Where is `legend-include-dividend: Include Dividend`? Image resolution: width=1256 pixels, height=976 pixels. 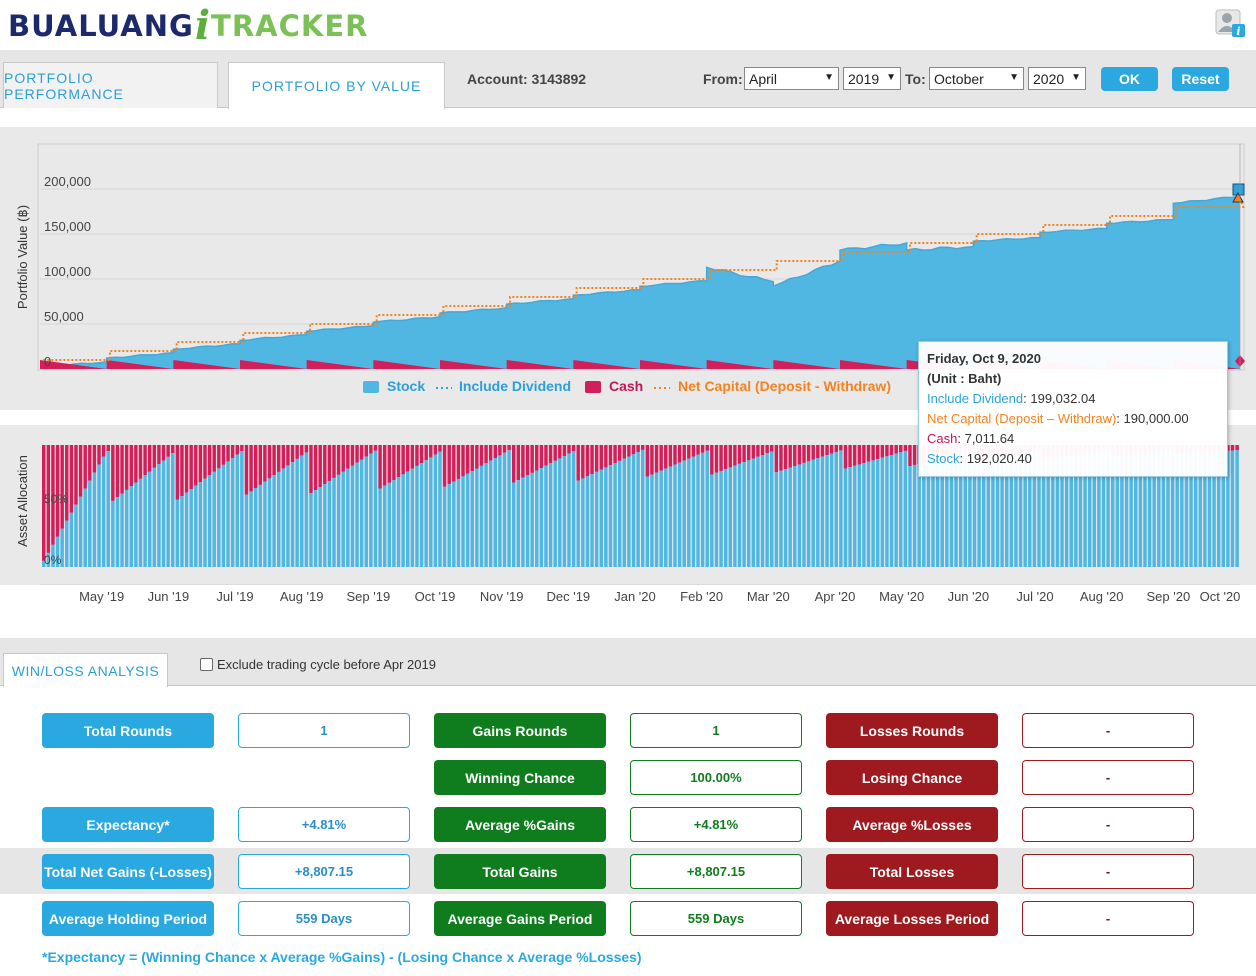 legend-include-dividend: Include Dividend is located at coordinates (503, 386).